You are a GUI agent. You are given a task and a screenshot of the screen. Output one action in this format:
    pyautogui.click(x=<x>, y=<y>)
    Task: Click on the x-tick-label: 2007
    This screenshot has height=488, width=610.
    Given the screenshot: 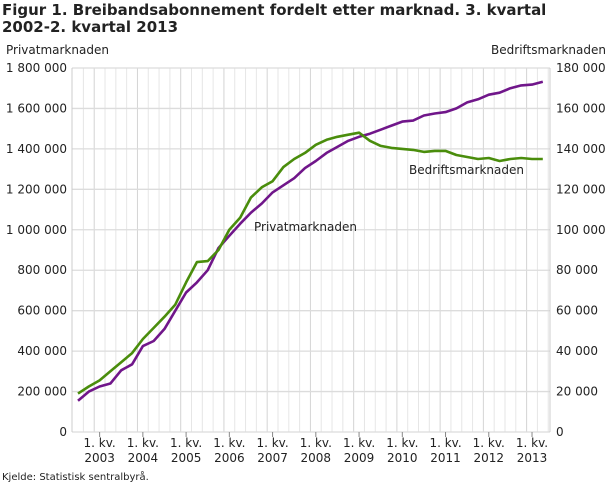 What is the action you would take?
    pyautogui.click(x=272, y=458)
    